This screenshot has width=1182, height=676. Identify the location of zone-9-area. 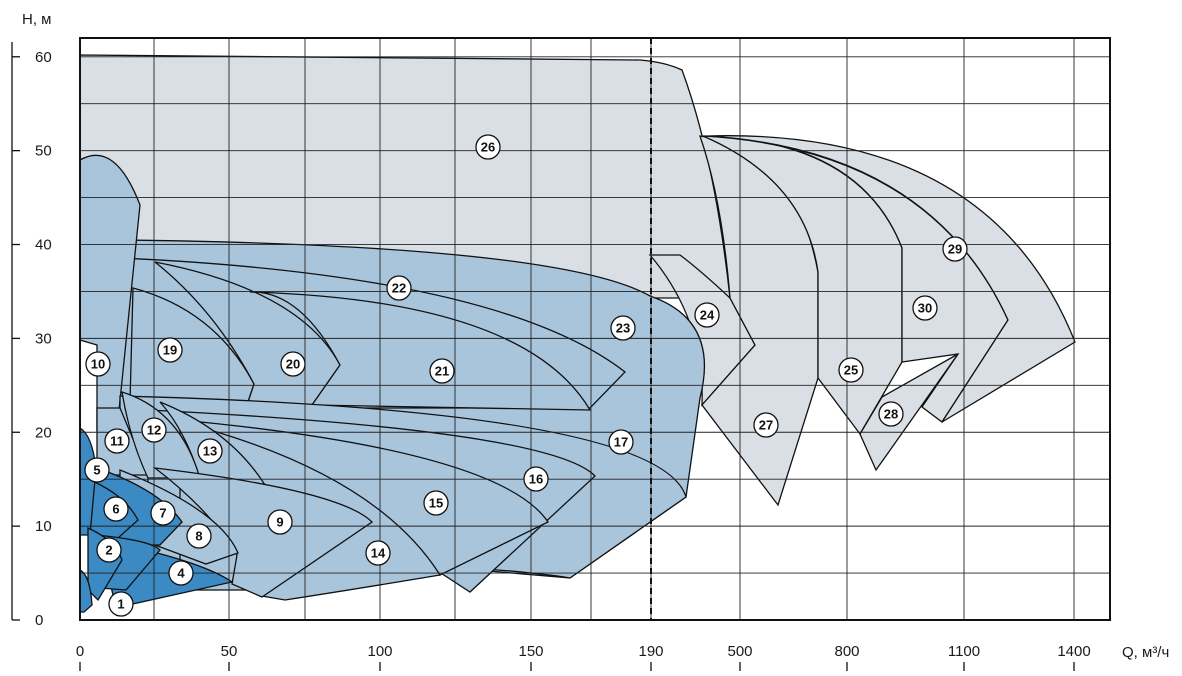
(263, 532).